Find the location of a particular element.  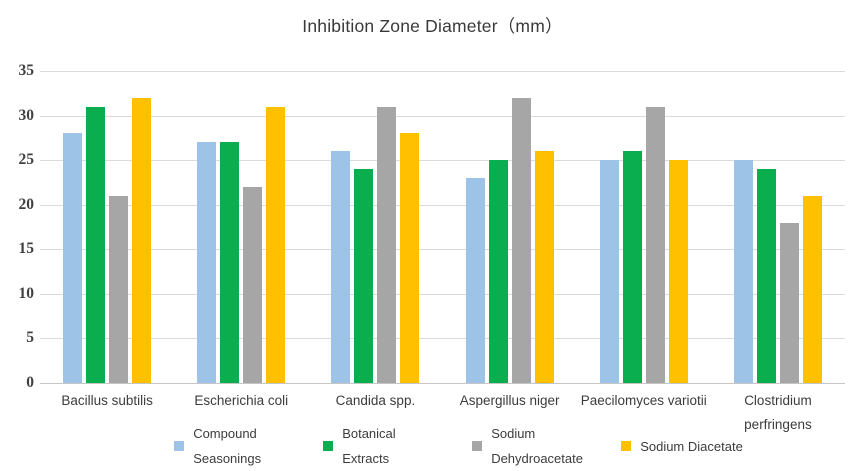

legend-item: Botanical Extracts is located at coordinates (383, 446).